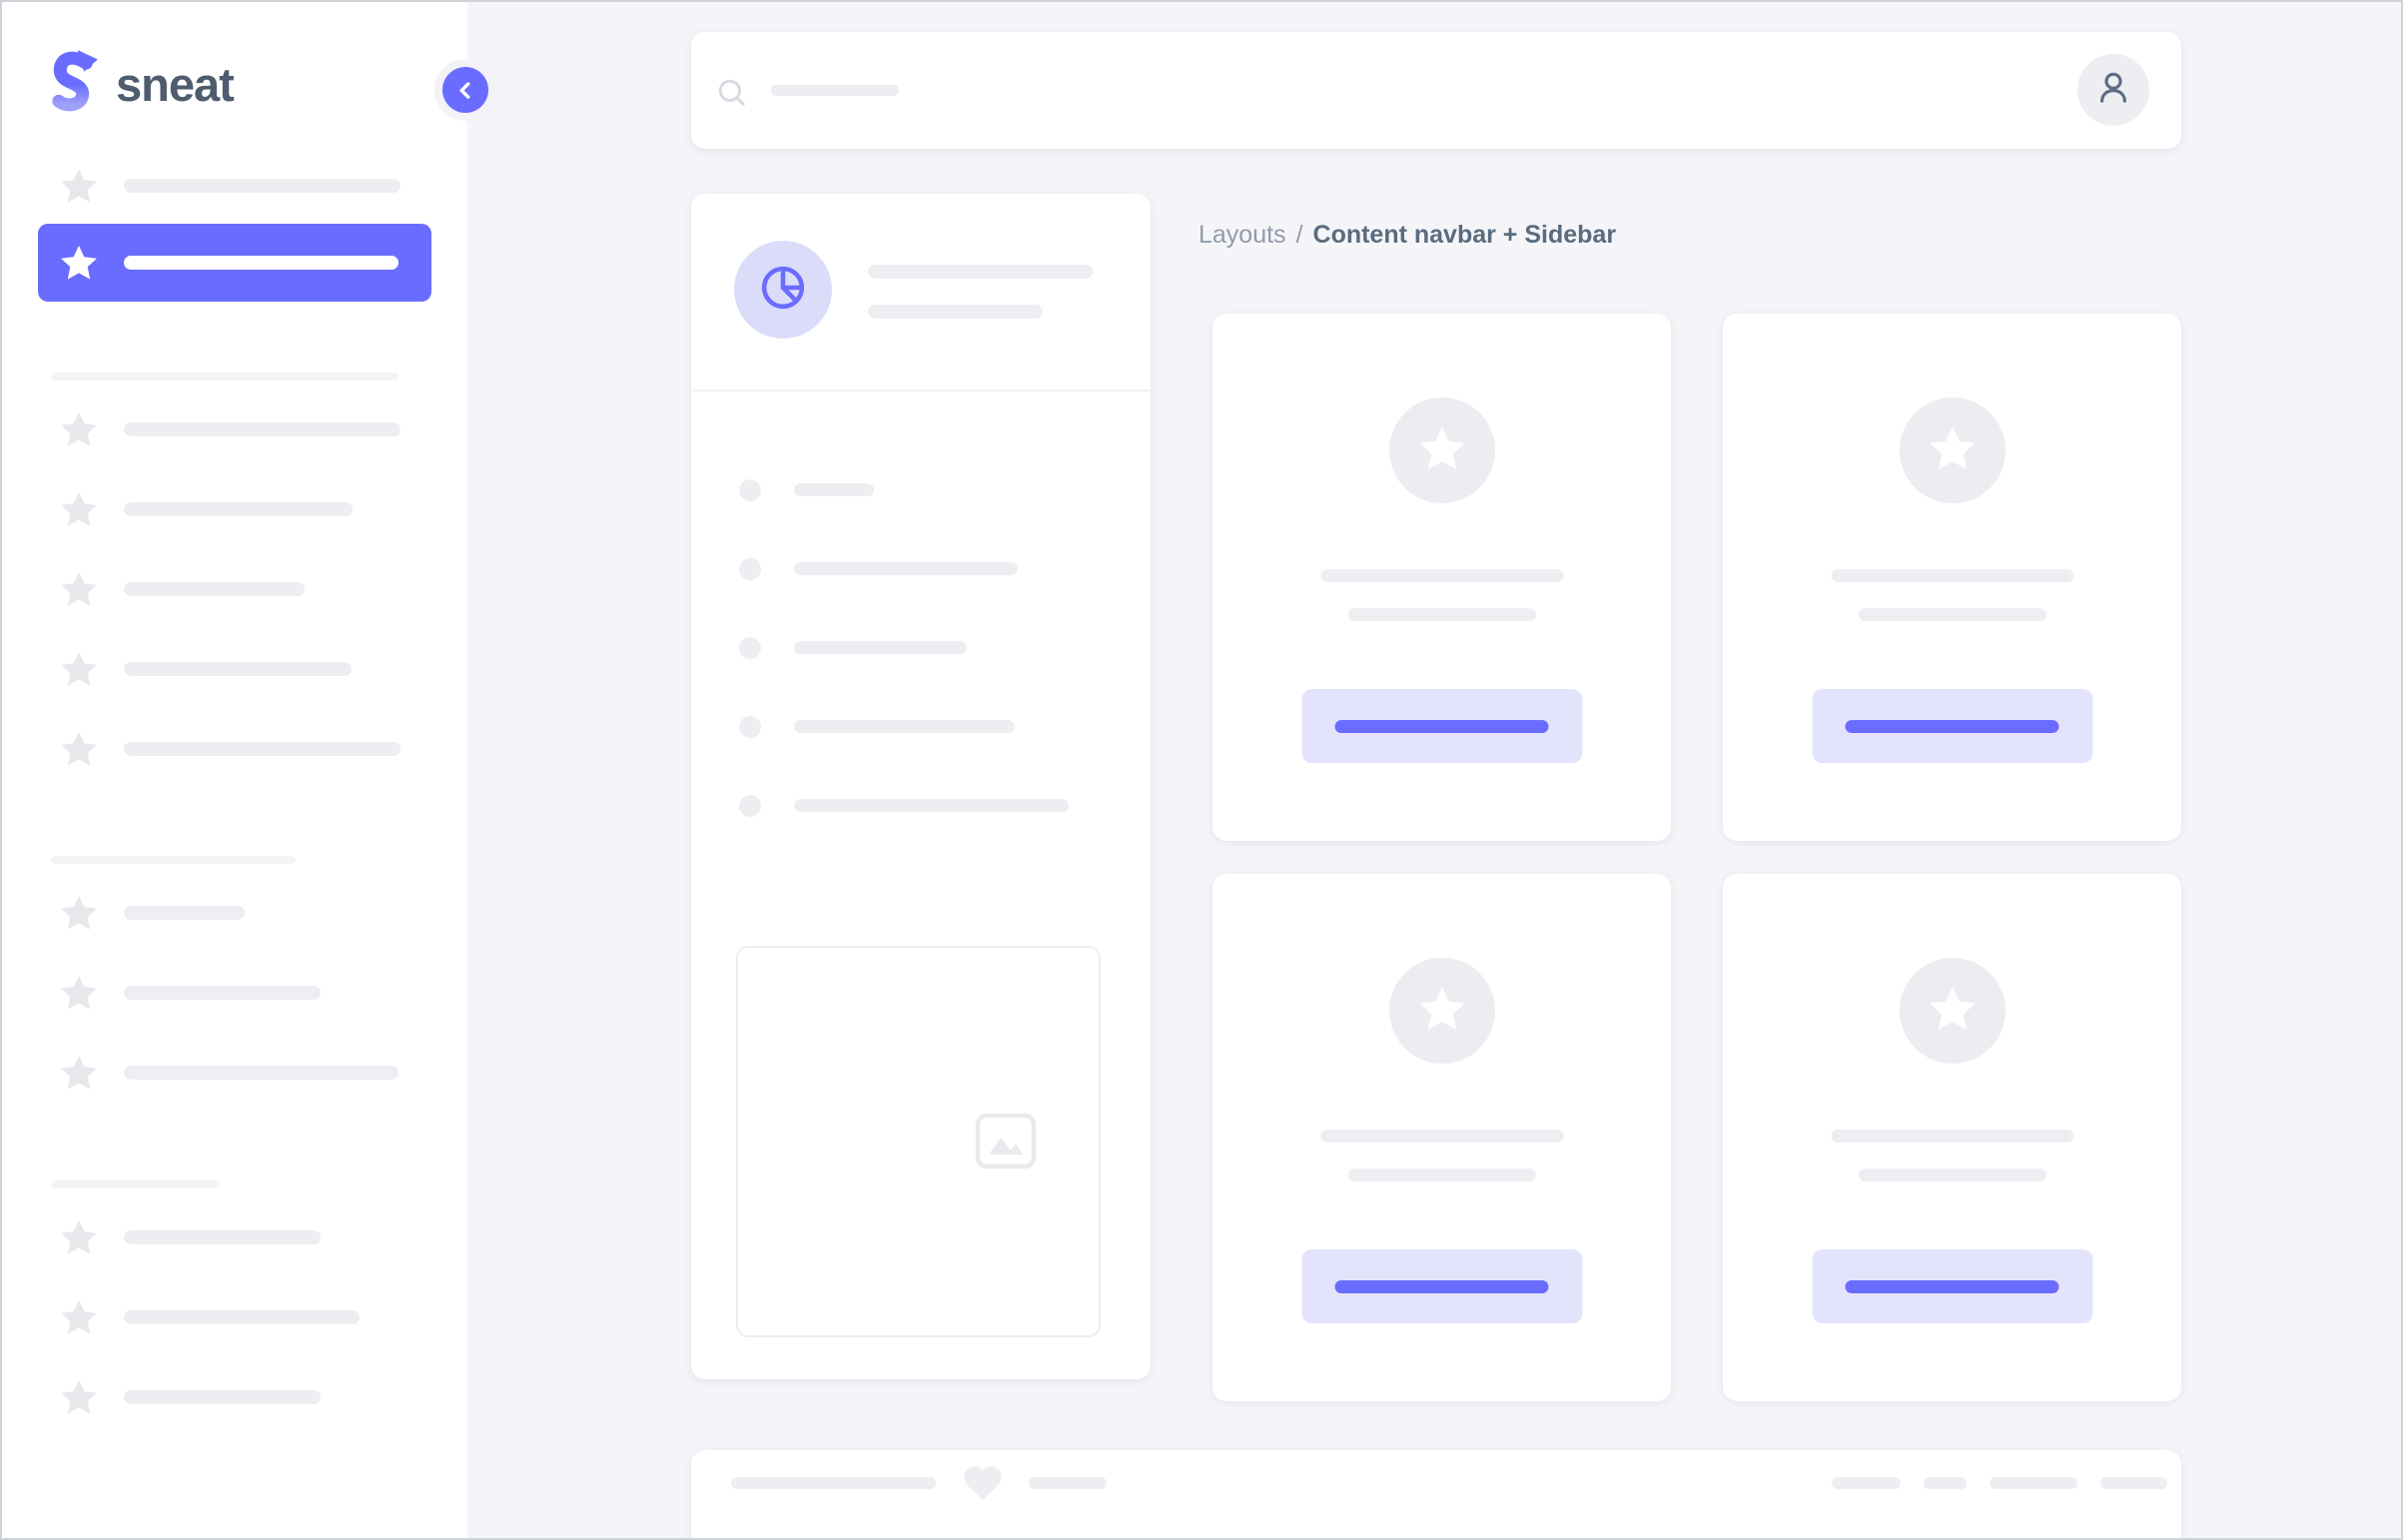  I want to click on user-menu-button, so click(2113, 90).